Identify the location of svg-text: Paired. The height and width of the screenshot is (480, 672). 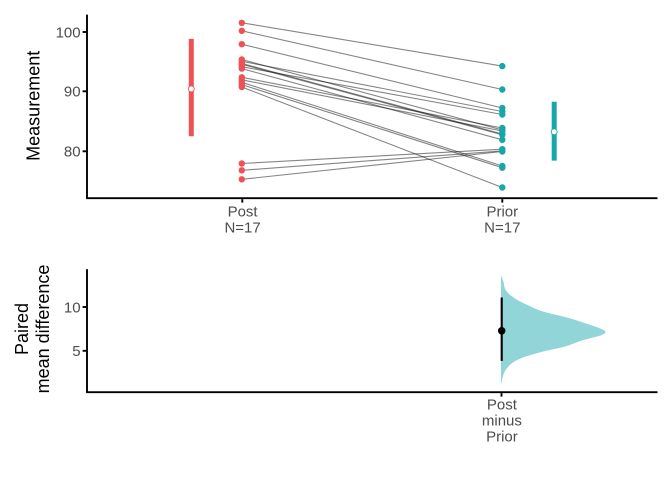
(22, 329).